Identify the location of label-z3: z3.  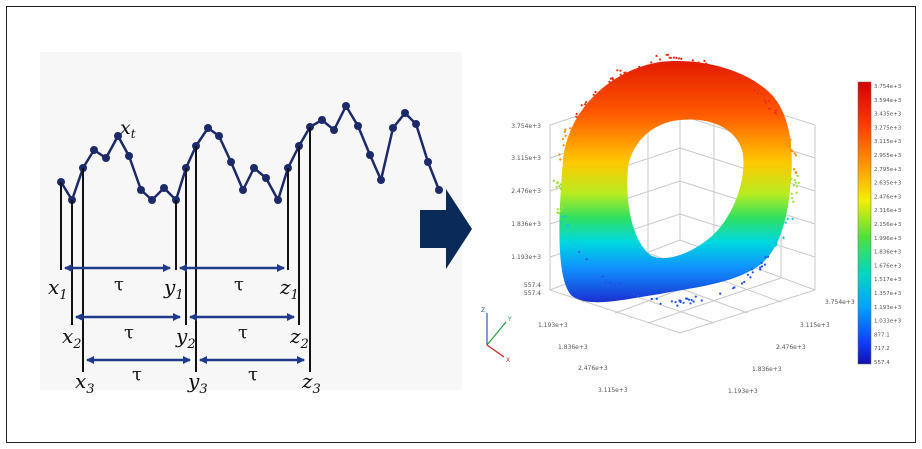
(311, 383).